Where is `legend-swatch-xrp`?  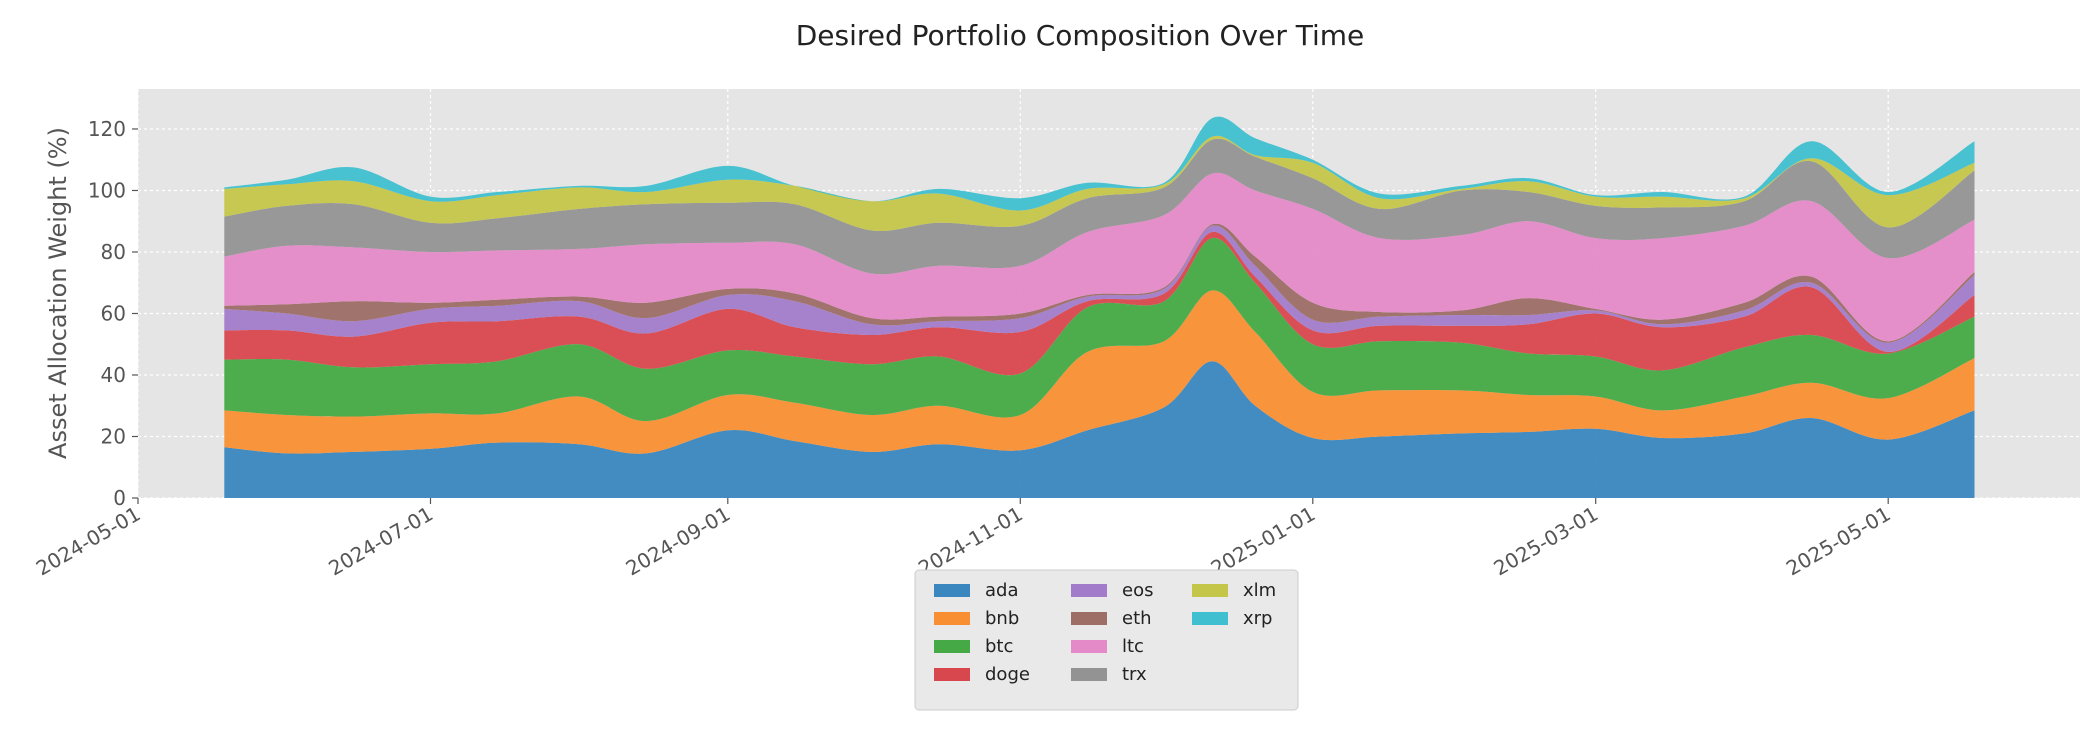 legend-swatch-xrp is located at coordinates (1210, 618).